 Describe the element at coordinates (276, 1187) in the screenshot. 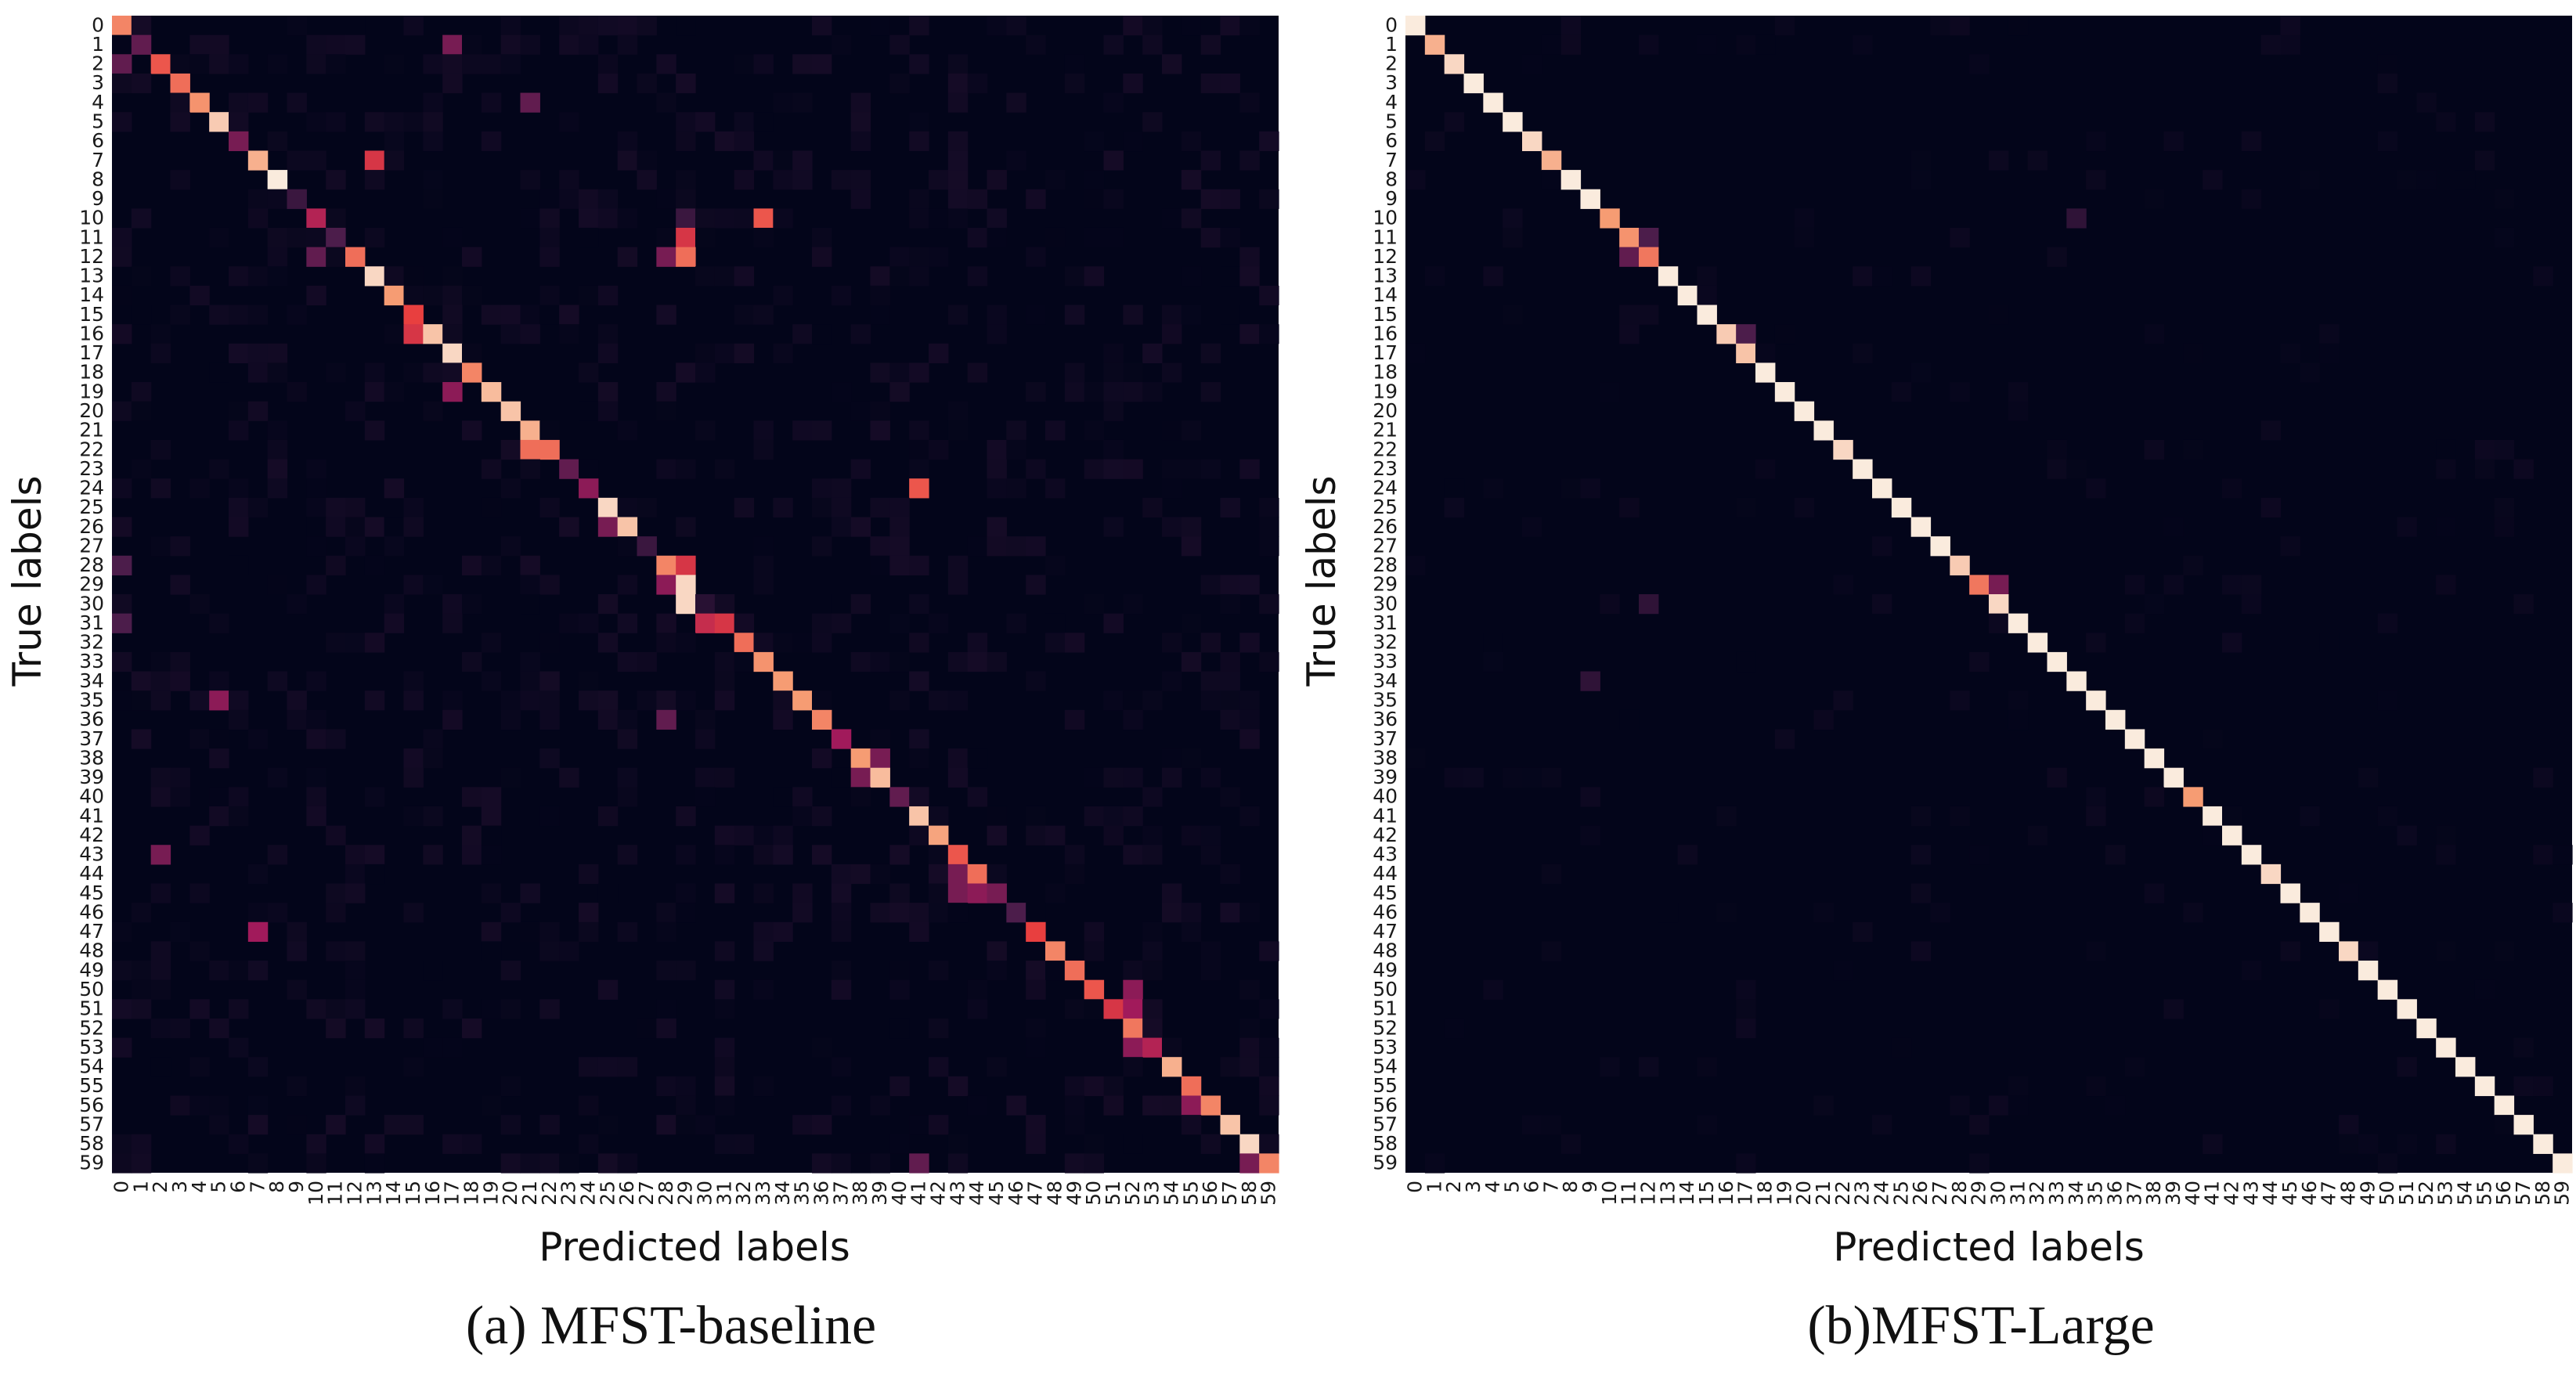

I see `x-tick-label: 8` at that location.